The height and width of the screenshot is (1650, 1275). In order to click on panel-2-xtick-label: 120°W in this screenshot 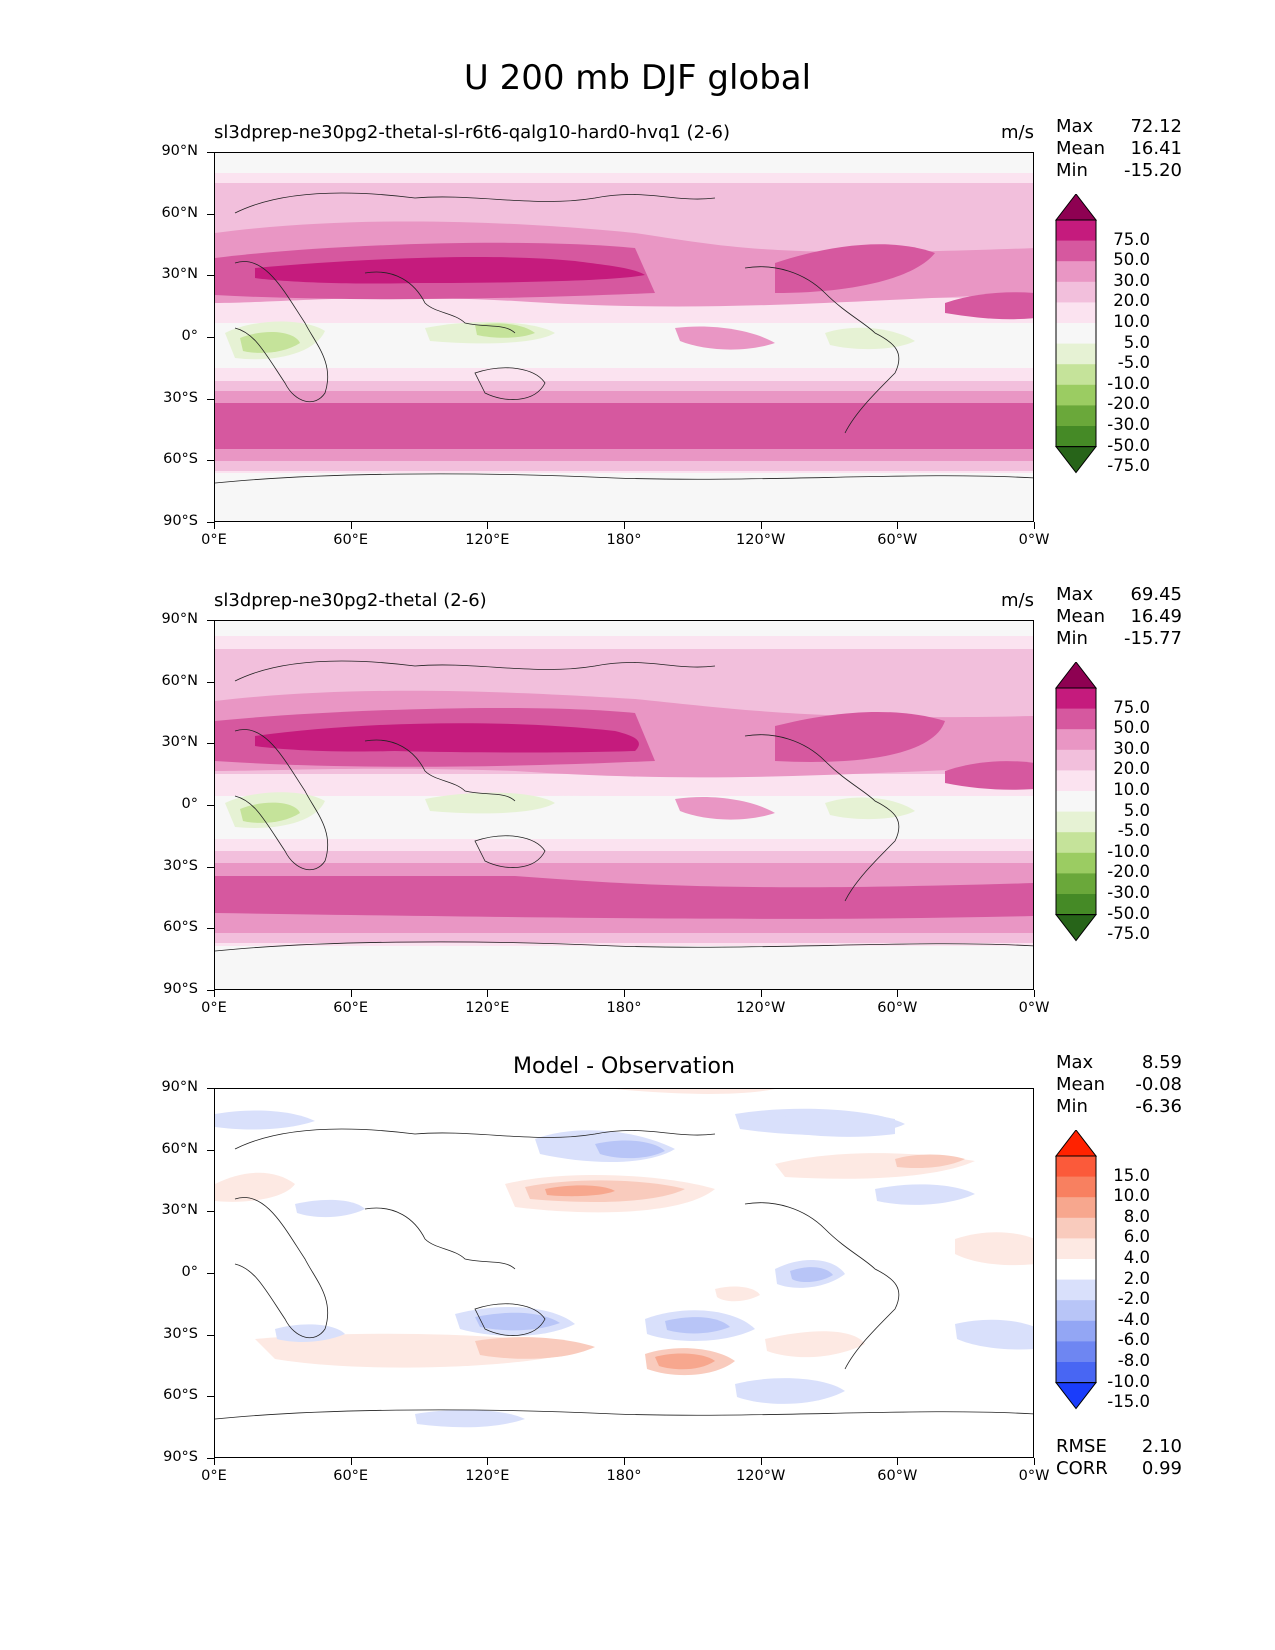, I will do `click(761, 1008)`.